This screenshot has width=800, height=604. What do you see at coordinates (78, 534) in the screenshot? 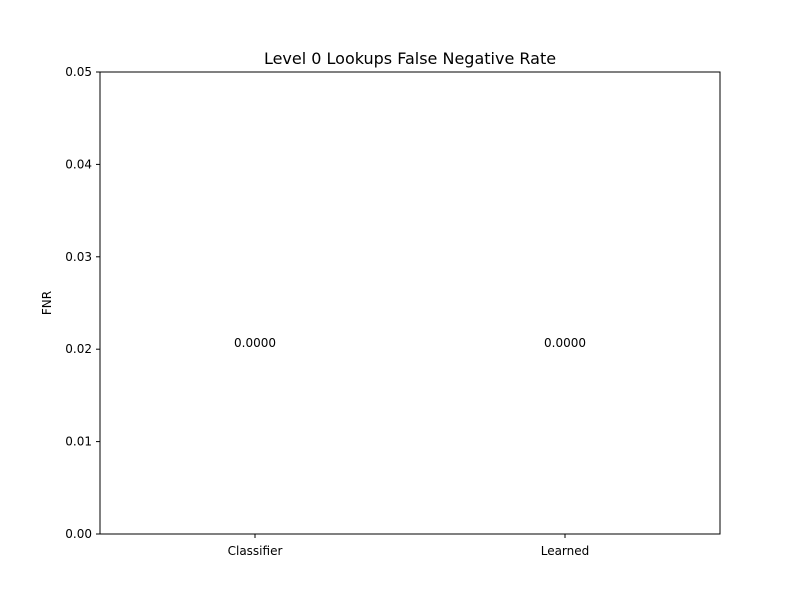
I see `y-tick-label: 0.00` at bounding box center [78, 534].